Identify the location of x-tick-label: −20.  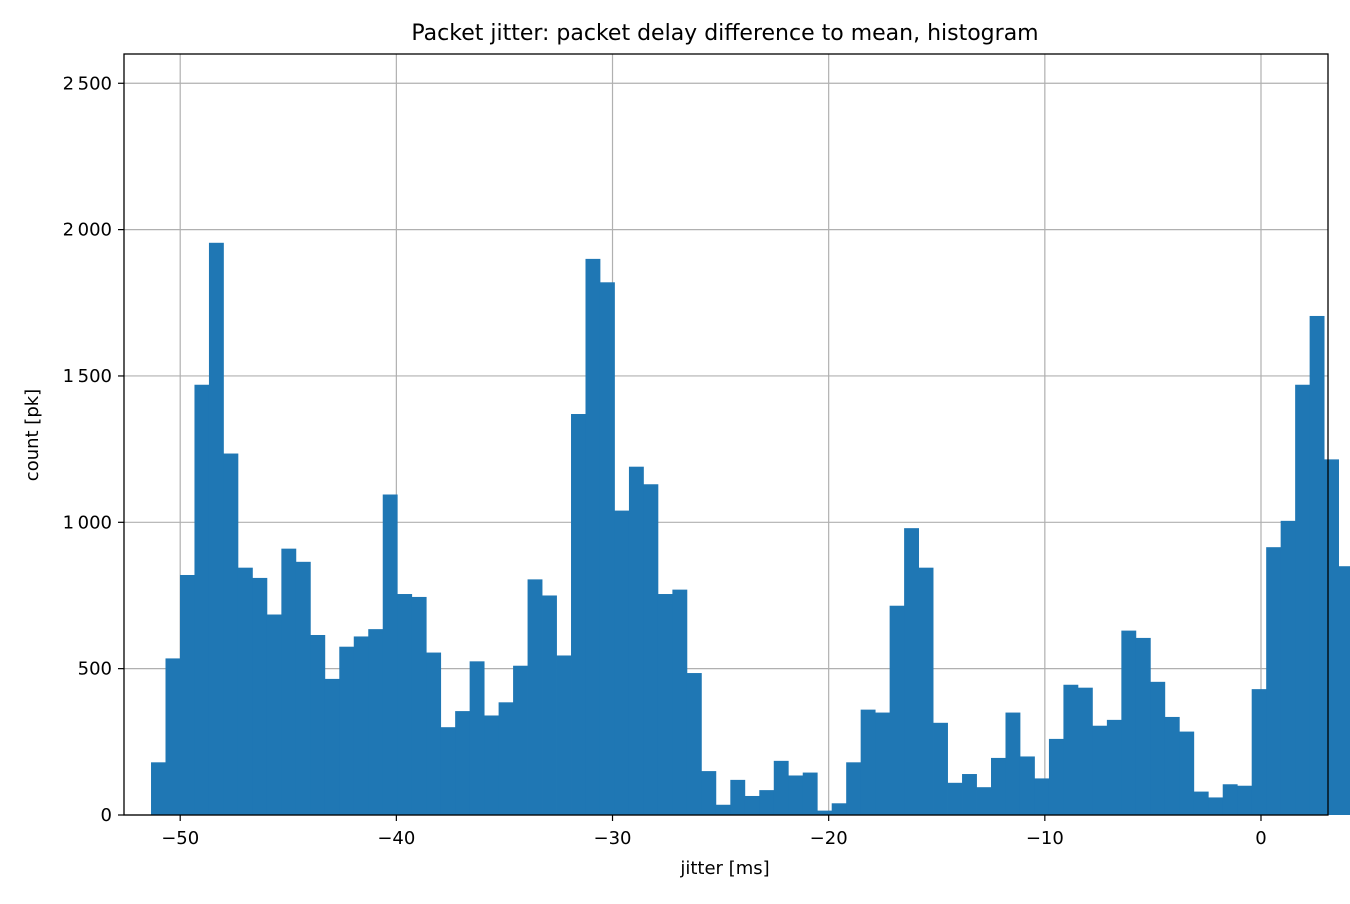
(829, 838).